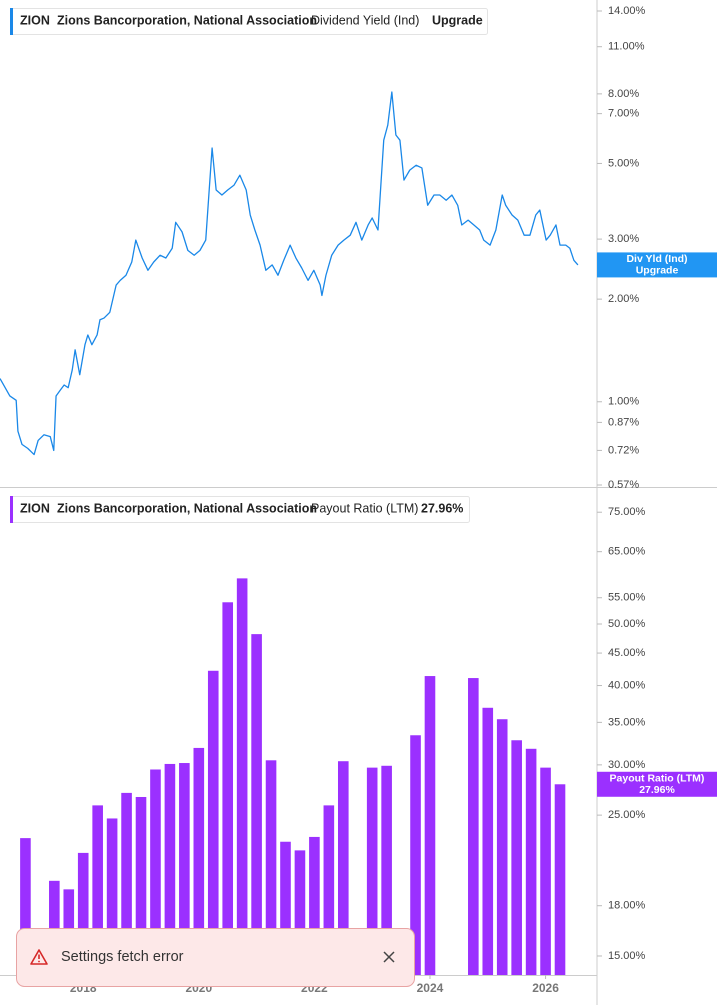 The image size is (717, 1005). Describe the element at coordinates (627, 815) in the screenshot. I see `y-tick-label: 25.00%` at that location.